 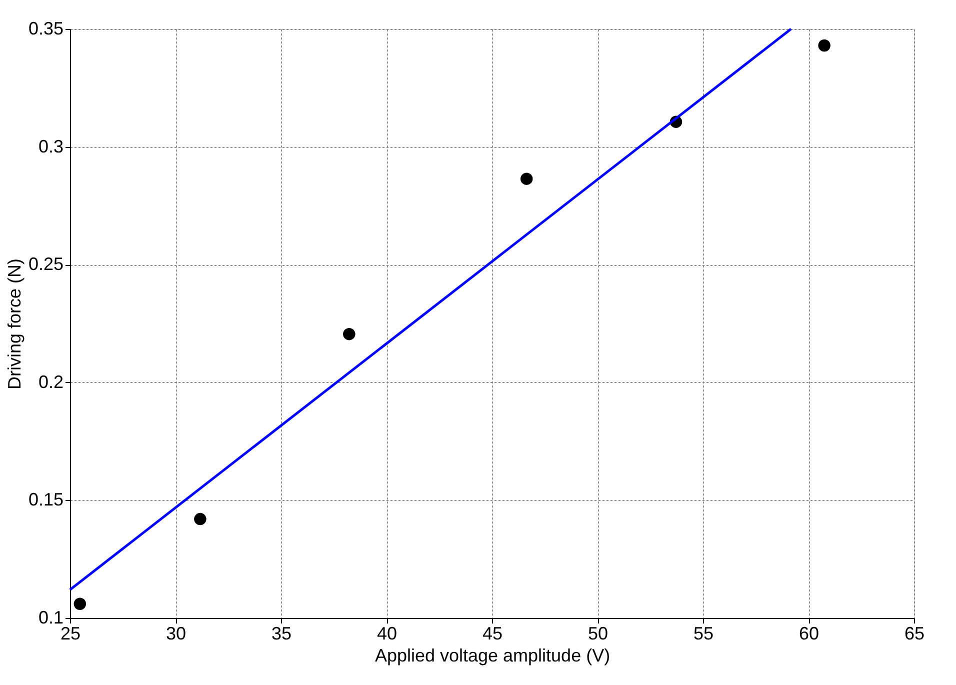 What do you see at coordinates (492, 634) in the screenshot?
I see `x-tick-label: 45` at bounding box center [492, 634].